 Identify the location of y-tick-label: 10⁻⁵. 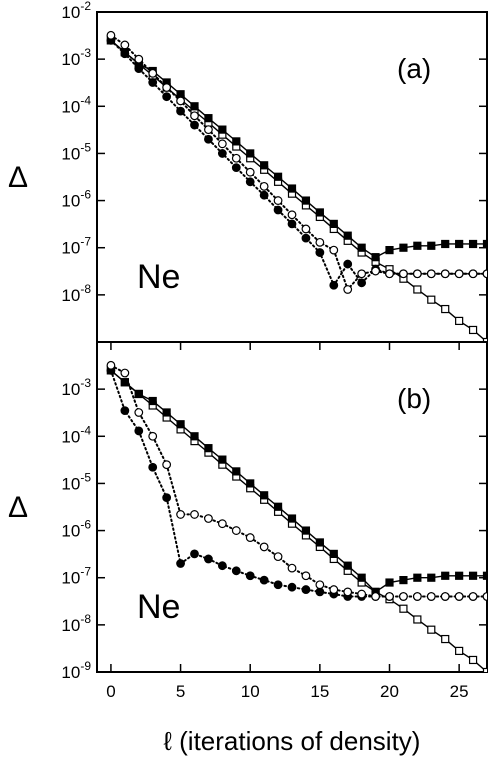
(76, 151).